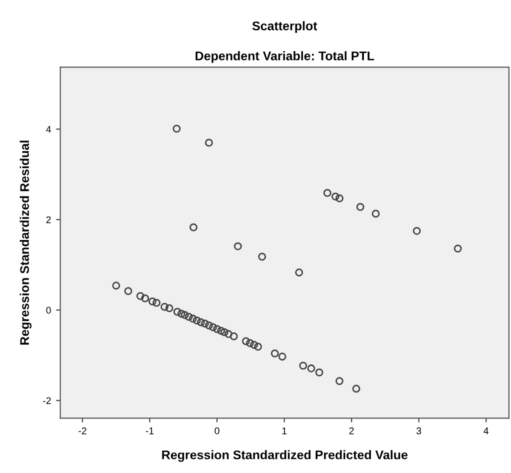  I want to click on y-tick-label: -2, so click(47, 400).